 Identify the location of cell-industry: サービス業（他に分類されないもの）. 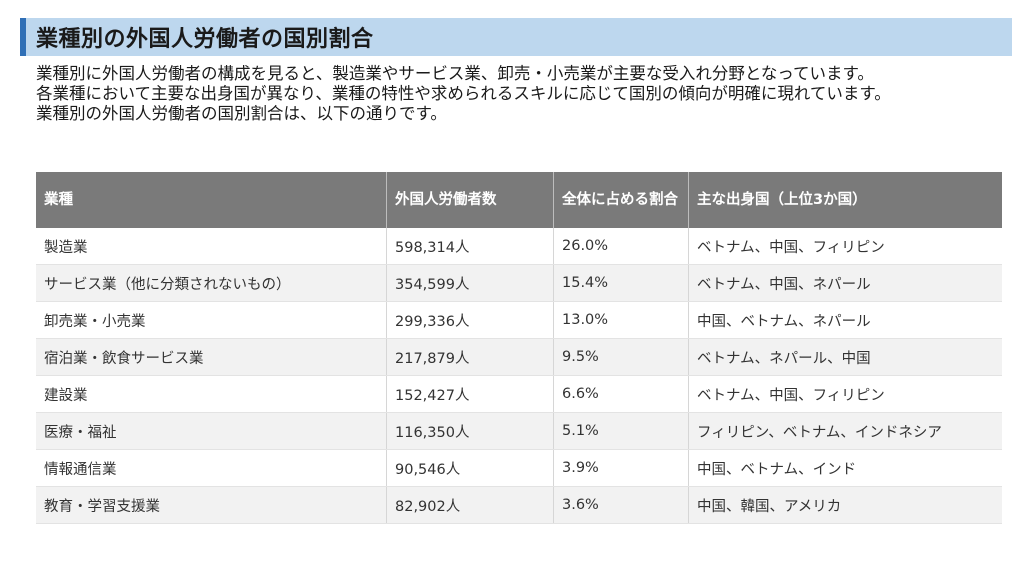
(211, 283).